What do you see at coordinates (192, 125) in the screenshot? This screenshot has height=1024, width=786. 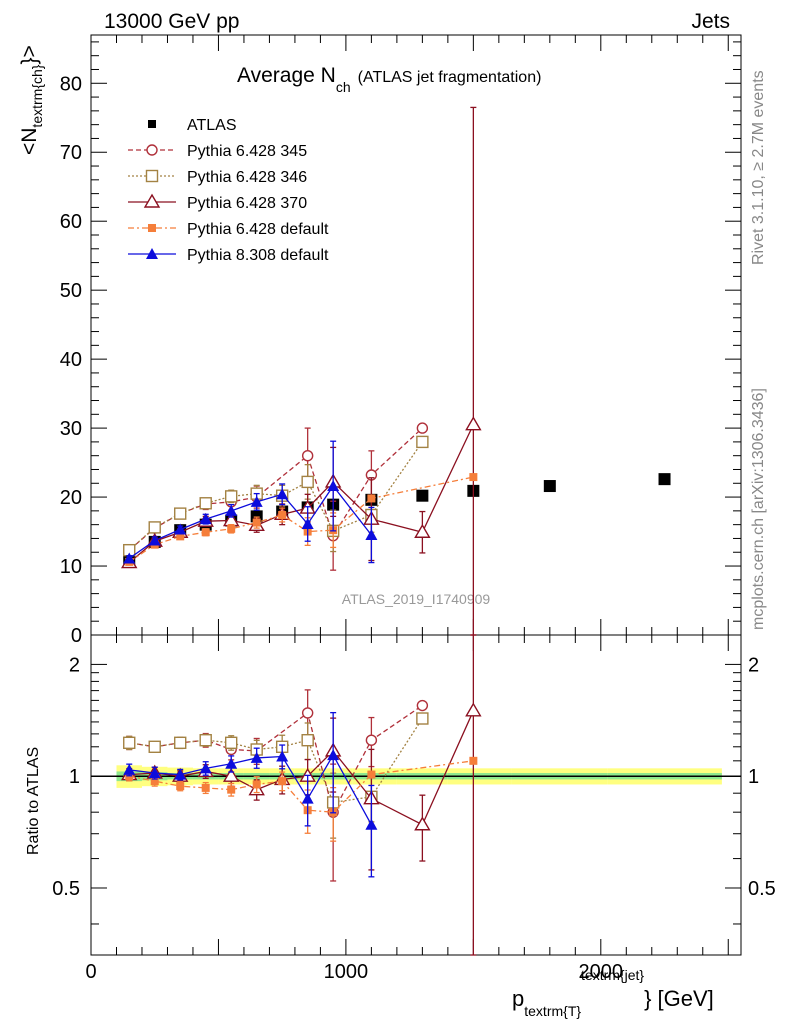 I see `legend-entry-atlas: ATLAS` at bounding box center [192, 125].